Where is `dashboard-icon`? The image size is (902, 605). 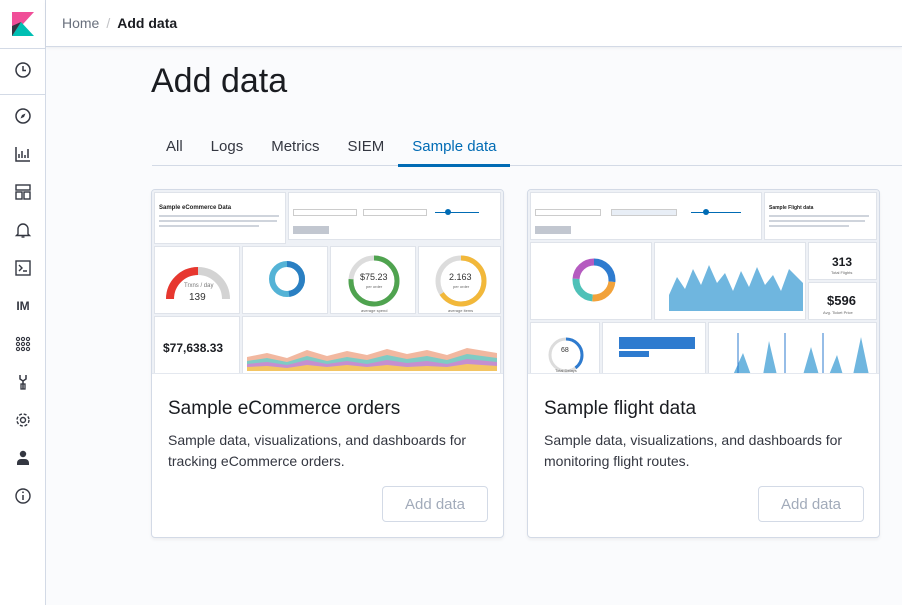 dashboard-icon is located at coordinates (23, 192).